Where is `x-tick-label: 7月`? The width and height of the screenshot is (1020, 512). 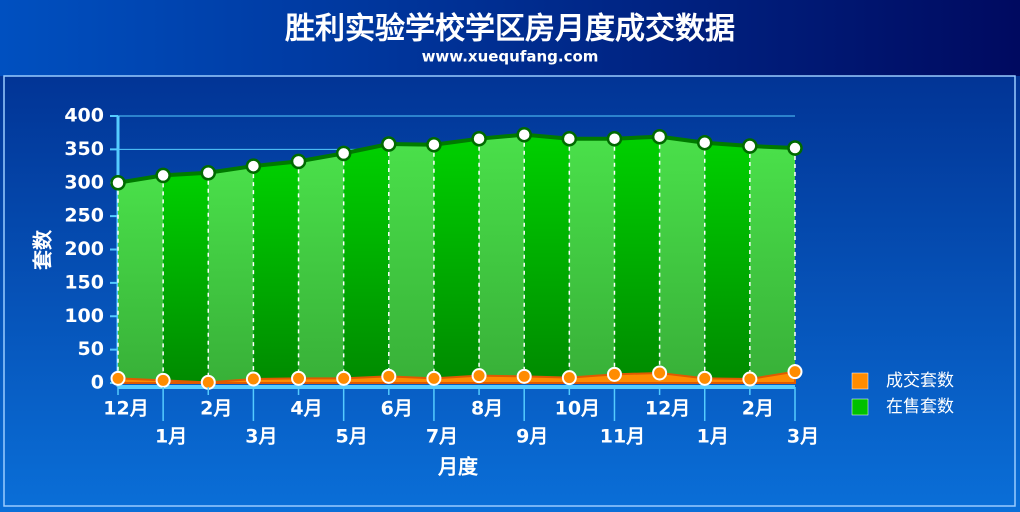
x-tick-label: 7月 is located at coordinates (442, 437).